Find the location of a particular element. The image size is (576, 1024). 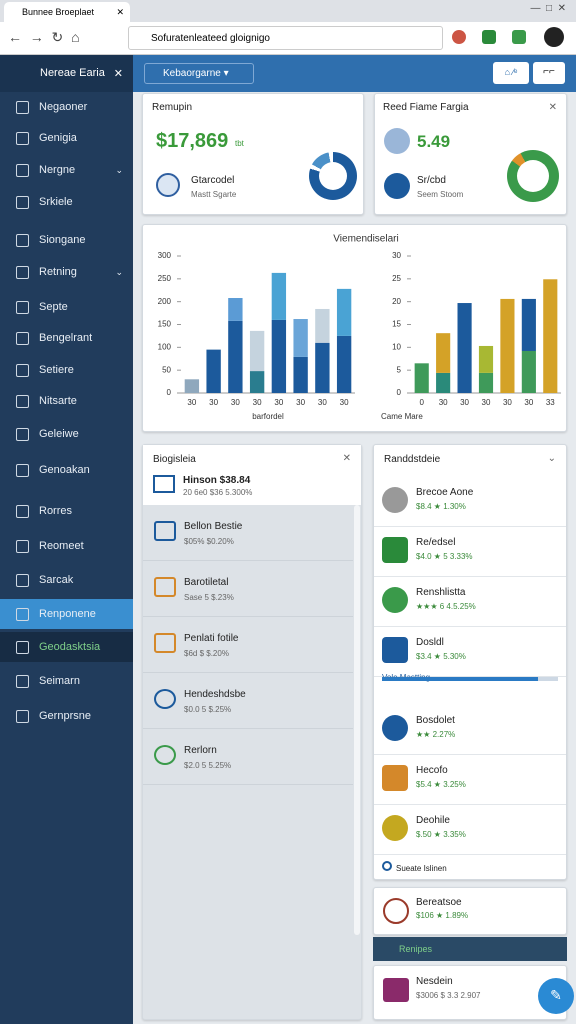

row-title: Renshlistta is located at coordinates (441, 592).